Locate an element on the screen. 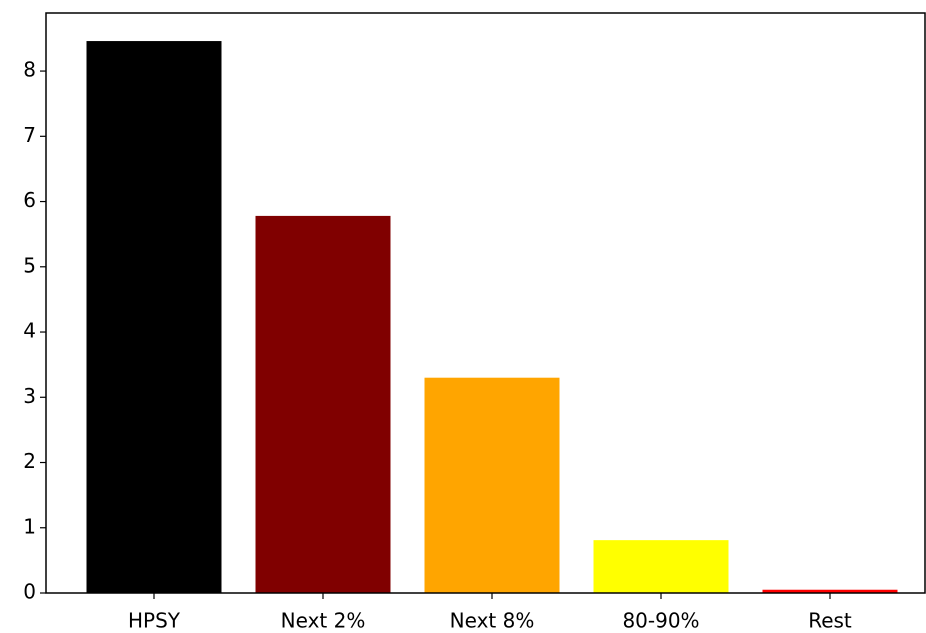 The image size is (926, 633). y-tick-label: 7 is located at coordinates (29, 135).